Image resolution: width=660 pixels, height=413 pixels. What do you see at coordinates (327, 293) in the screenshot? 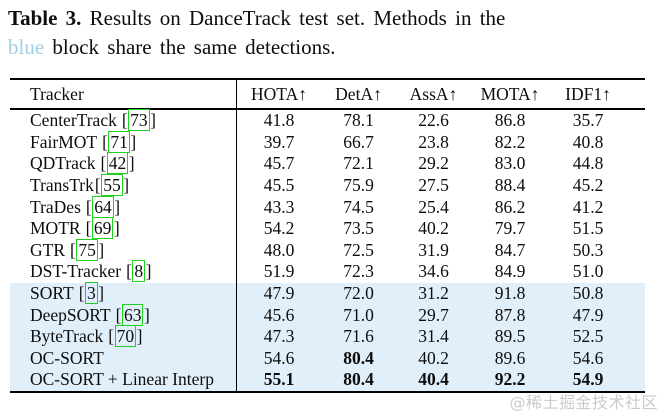
I see `table-row: SORT [3] 47.9 72.0 31.2 91.8 50.8` at bounding box center [327, 293].